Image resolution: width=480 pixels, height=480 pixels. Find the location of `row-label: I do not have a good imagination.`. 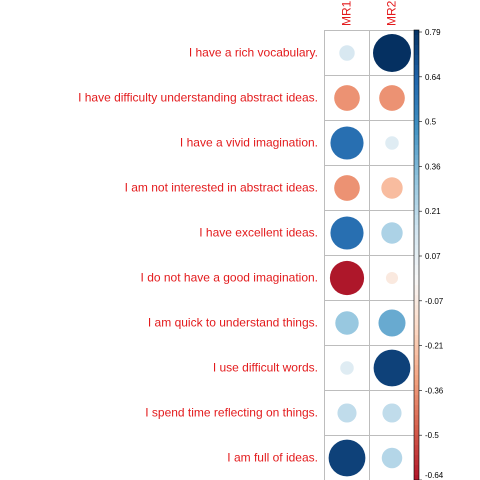

row-label: I do not have a good imagination. is located at coordinates (229, 278).